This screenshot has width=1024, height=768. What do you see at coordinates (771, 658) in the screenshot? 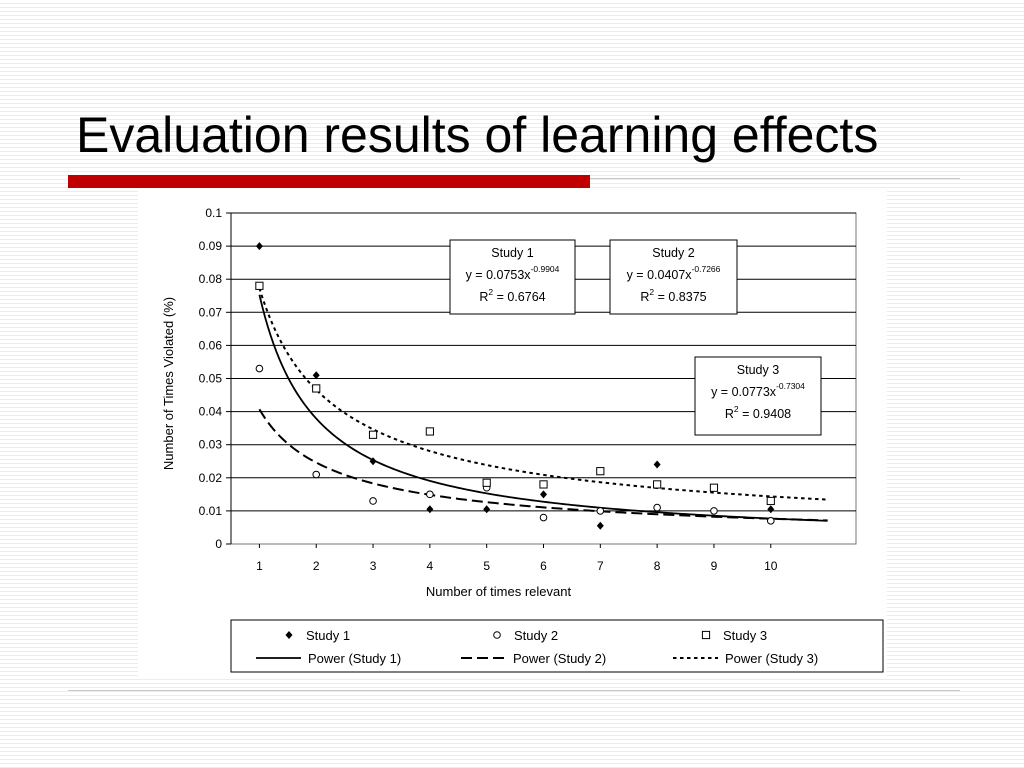
I see `legend-fit-label-study-3: Power (Study 3)` at bounding box center [771, 658].